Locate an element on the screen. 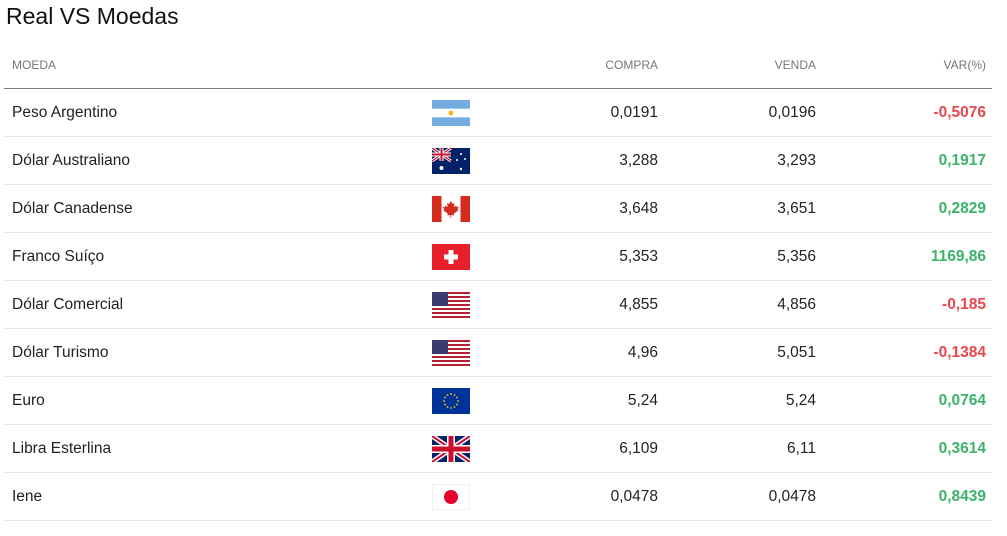  table-row: Dólar Canadense 3,648 3,651 0,2829 is located at coordinates (498, 208).